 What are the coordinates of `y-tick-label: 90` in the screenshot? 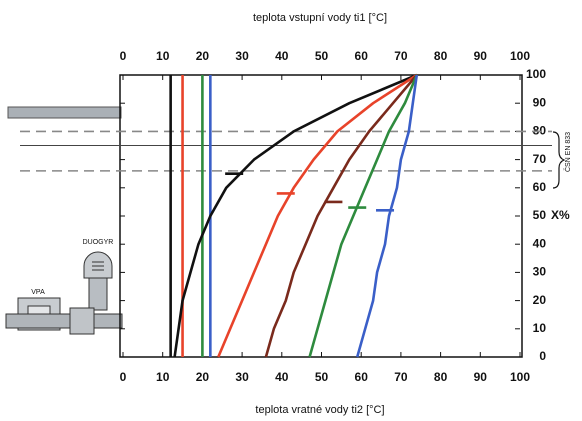 It's located at (540, 102).